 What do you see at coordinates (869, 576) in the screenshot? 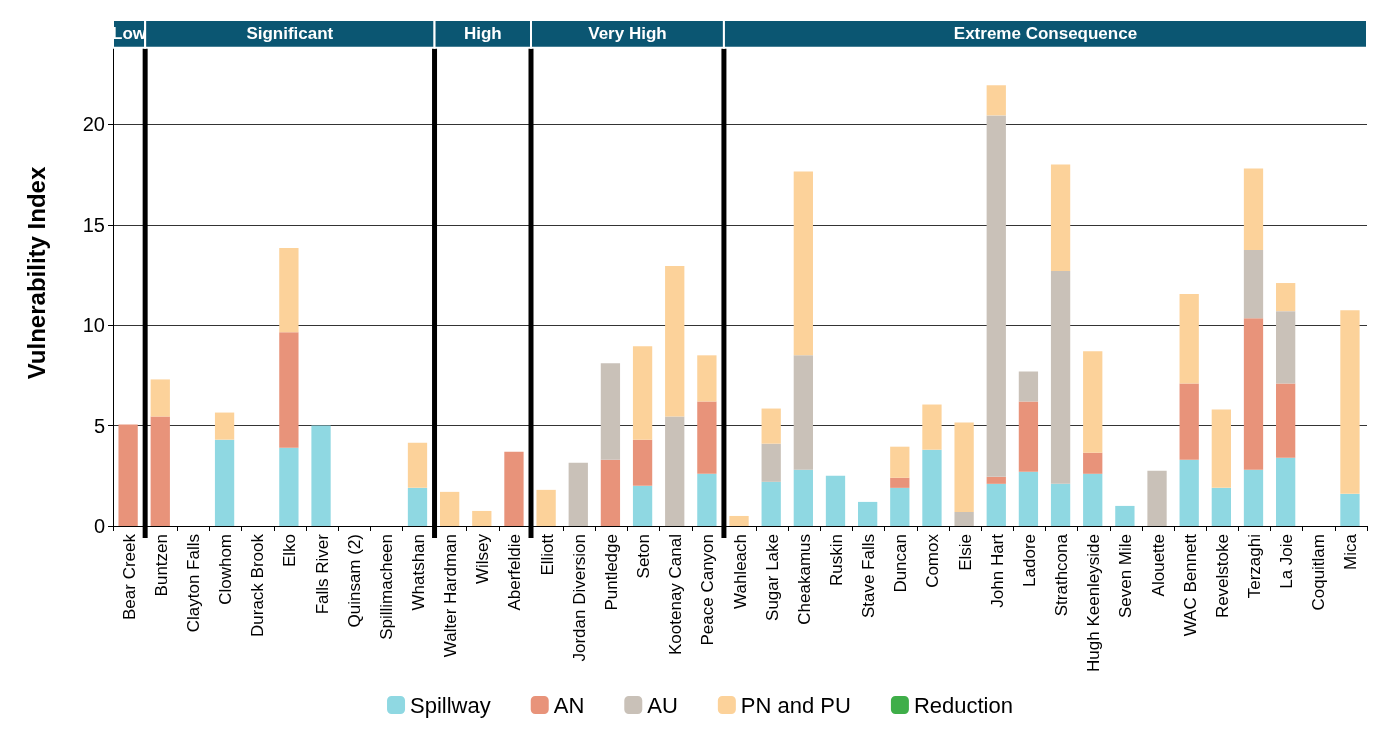
I see `x-tick-label: Stave Falls` at bounding box center [869, 576].